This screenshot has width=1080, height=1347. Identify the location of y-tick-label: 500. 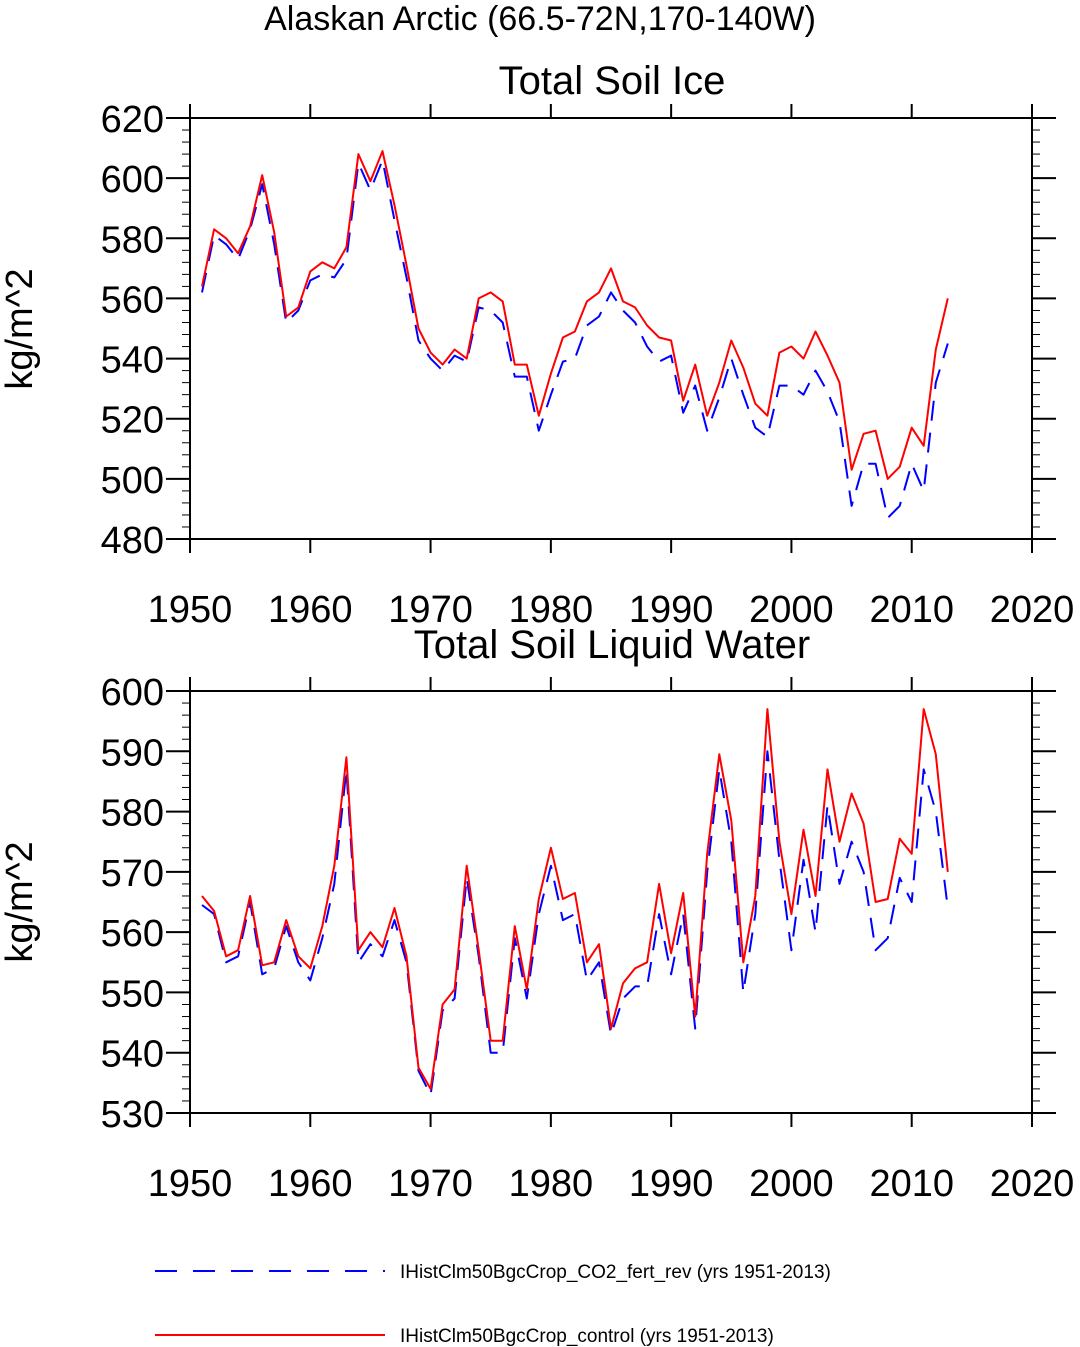
(132, 481).